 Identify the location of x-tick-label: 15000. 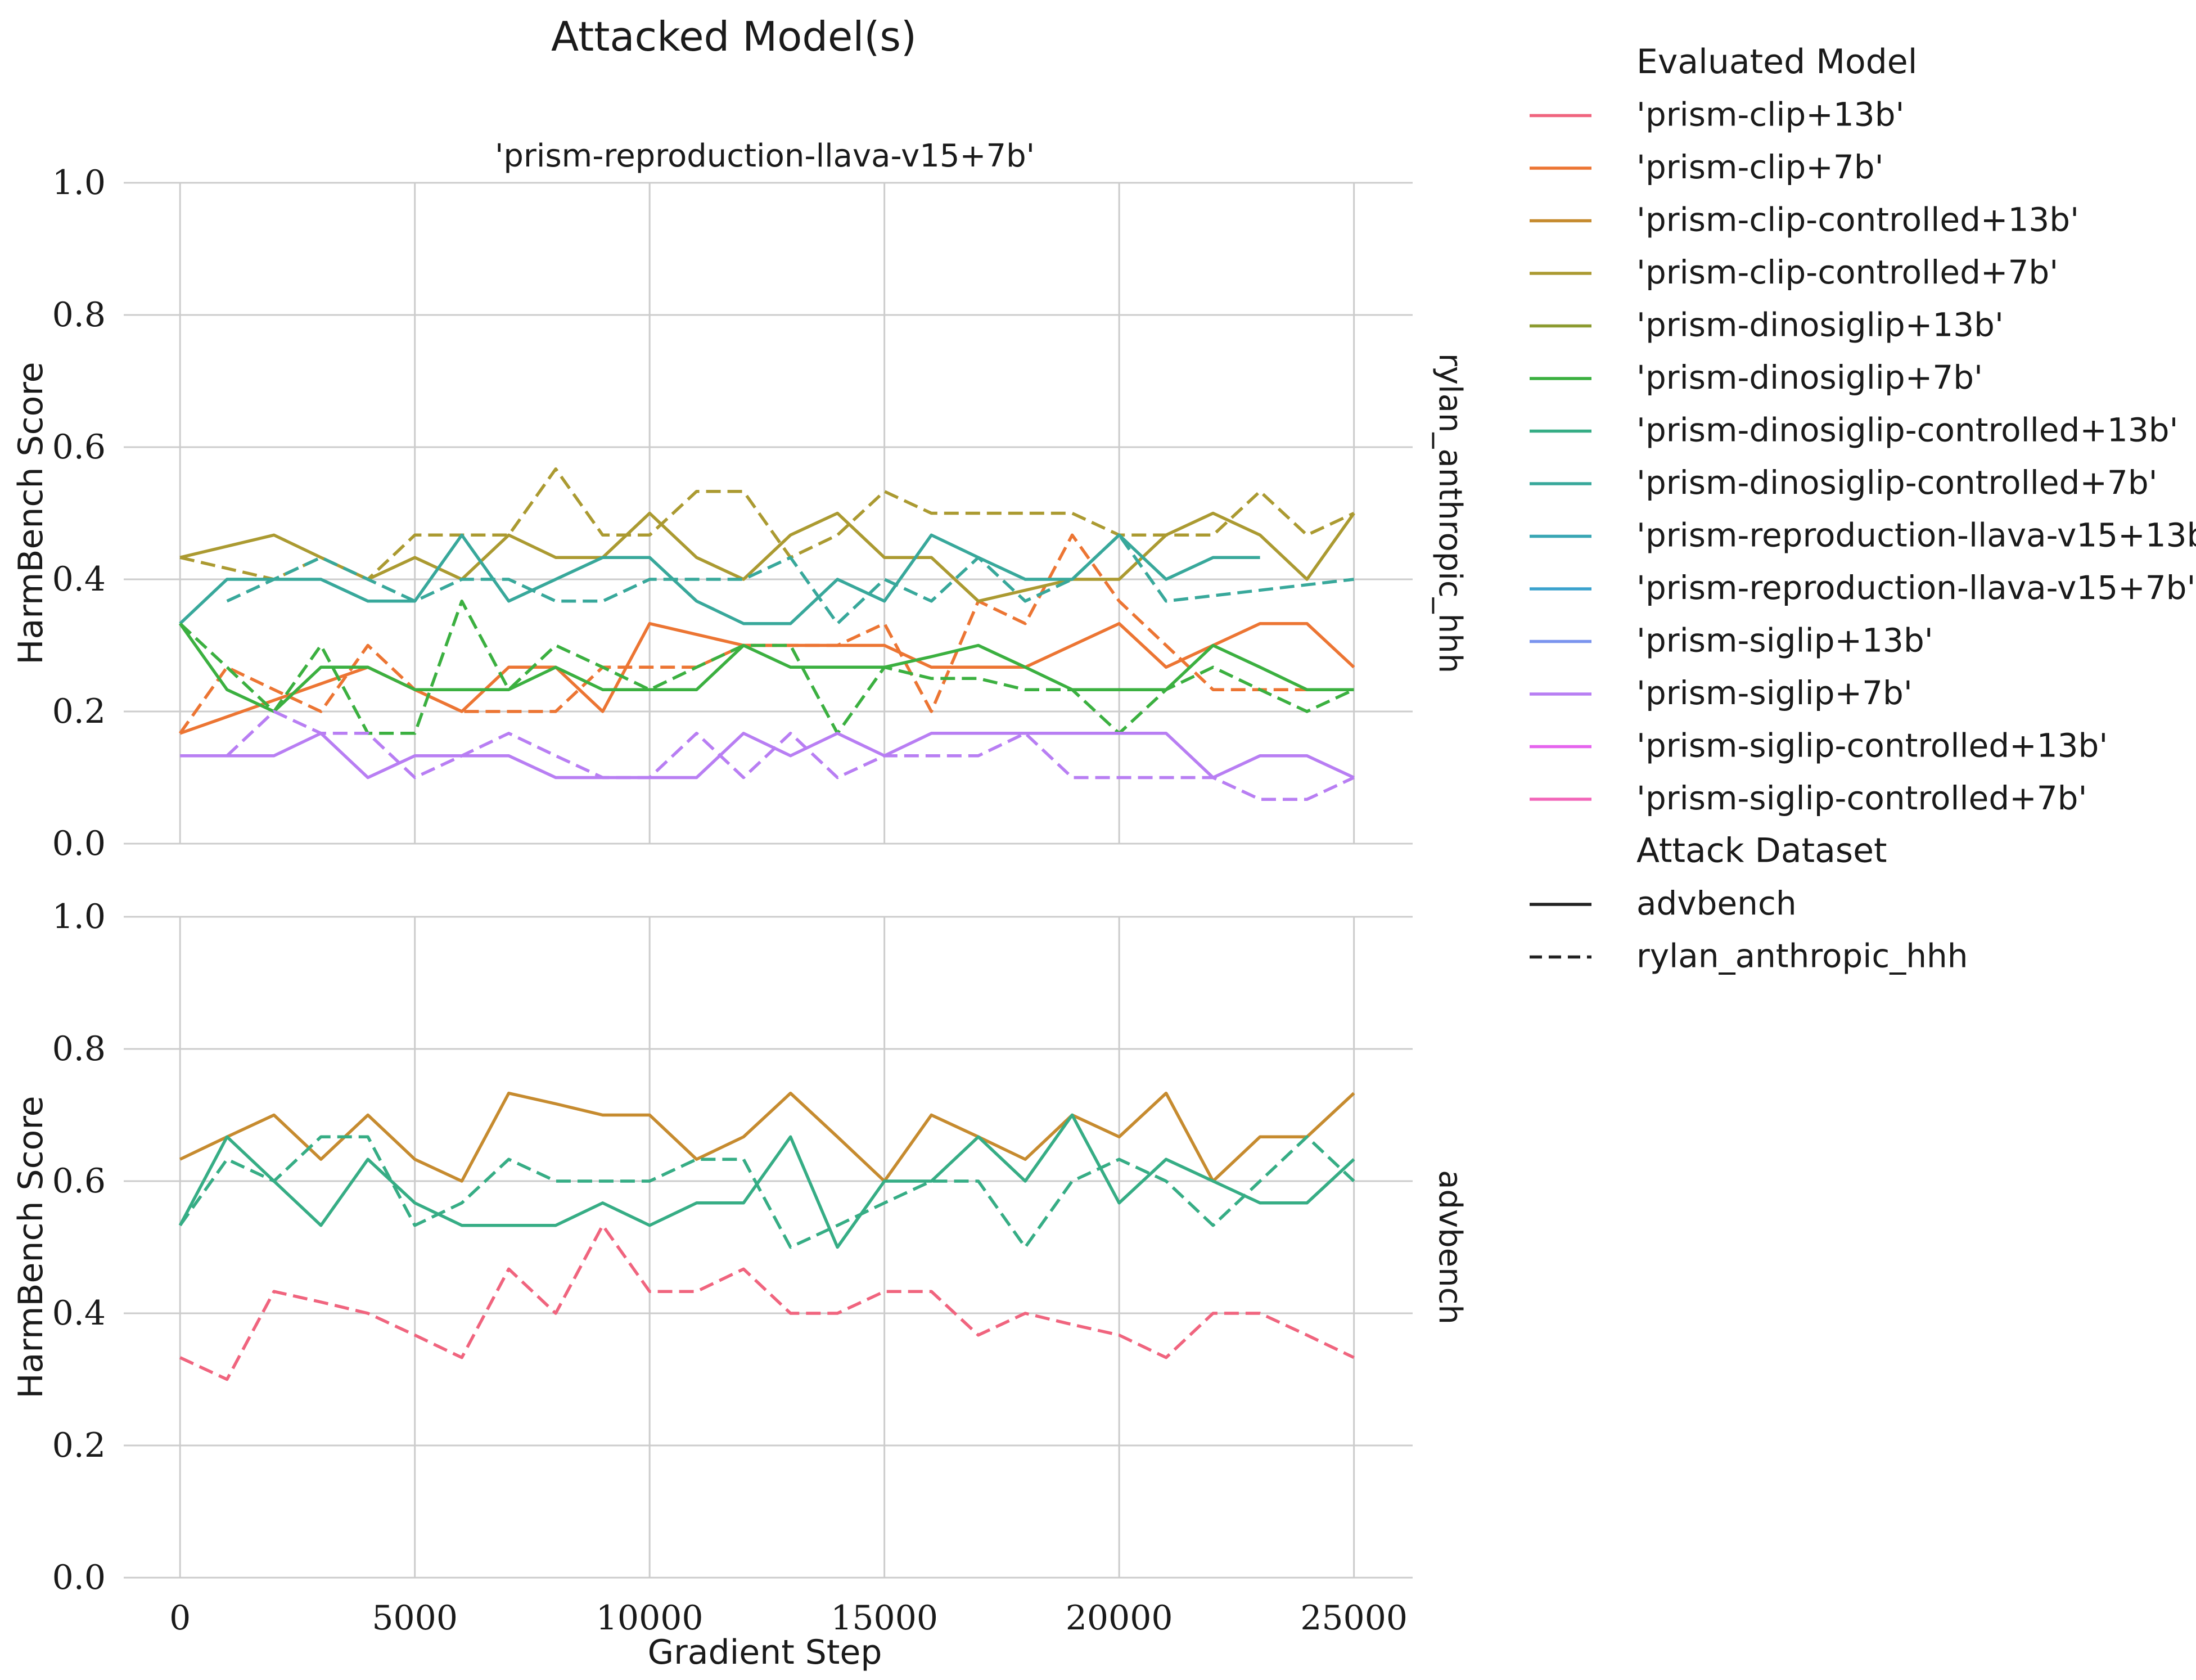
(884, 1618).